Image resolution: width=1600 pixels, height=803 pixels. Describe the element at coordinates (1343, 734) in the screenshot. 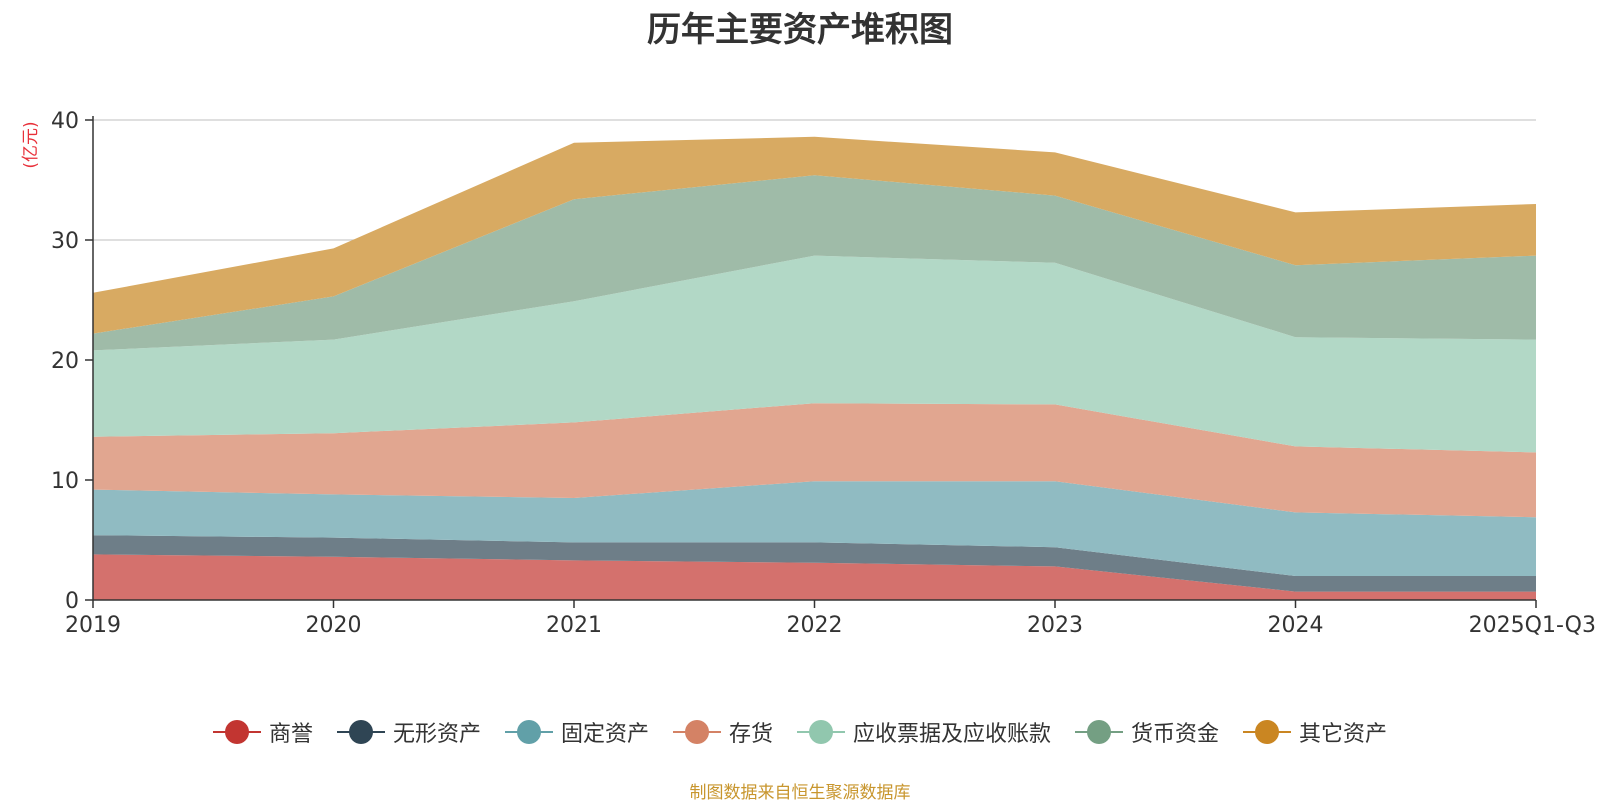

I see `legend-label: 其它资产` at that location.